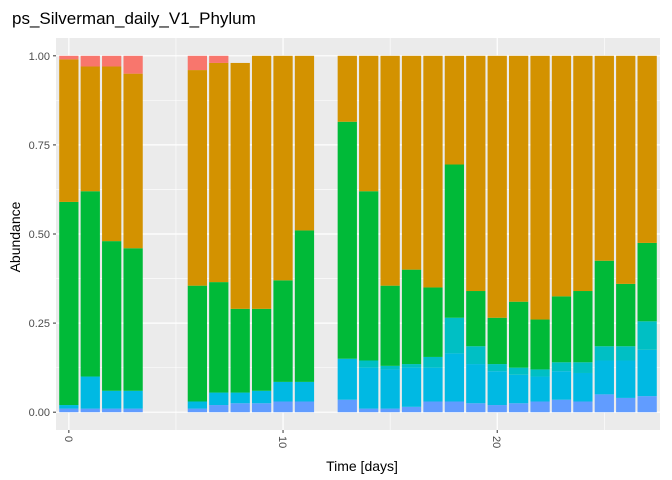 The image size is (672, 480). What do you see at coordinates (39, 146) in the screenshot?
I see `y-tick-label: 0.75` at bounding box center [39, 146].